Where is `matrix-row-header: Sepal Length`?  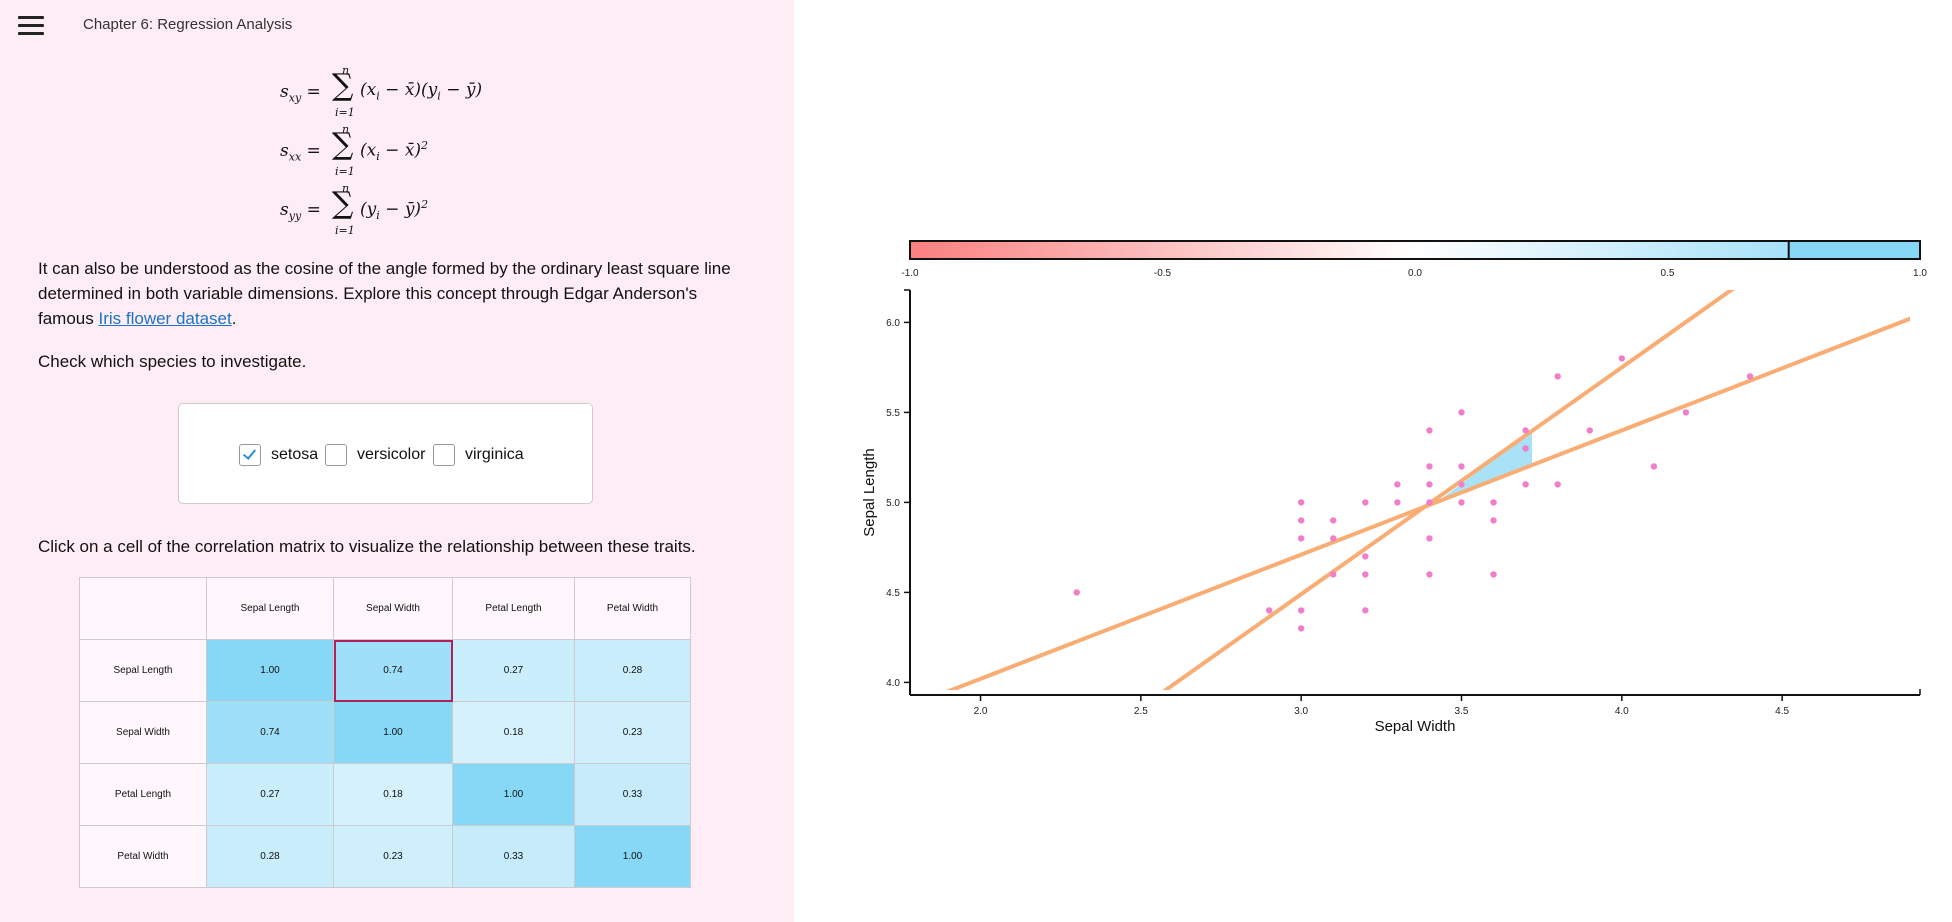
matrix-row-header: Sepal Length is located at coordinates (143, 670).